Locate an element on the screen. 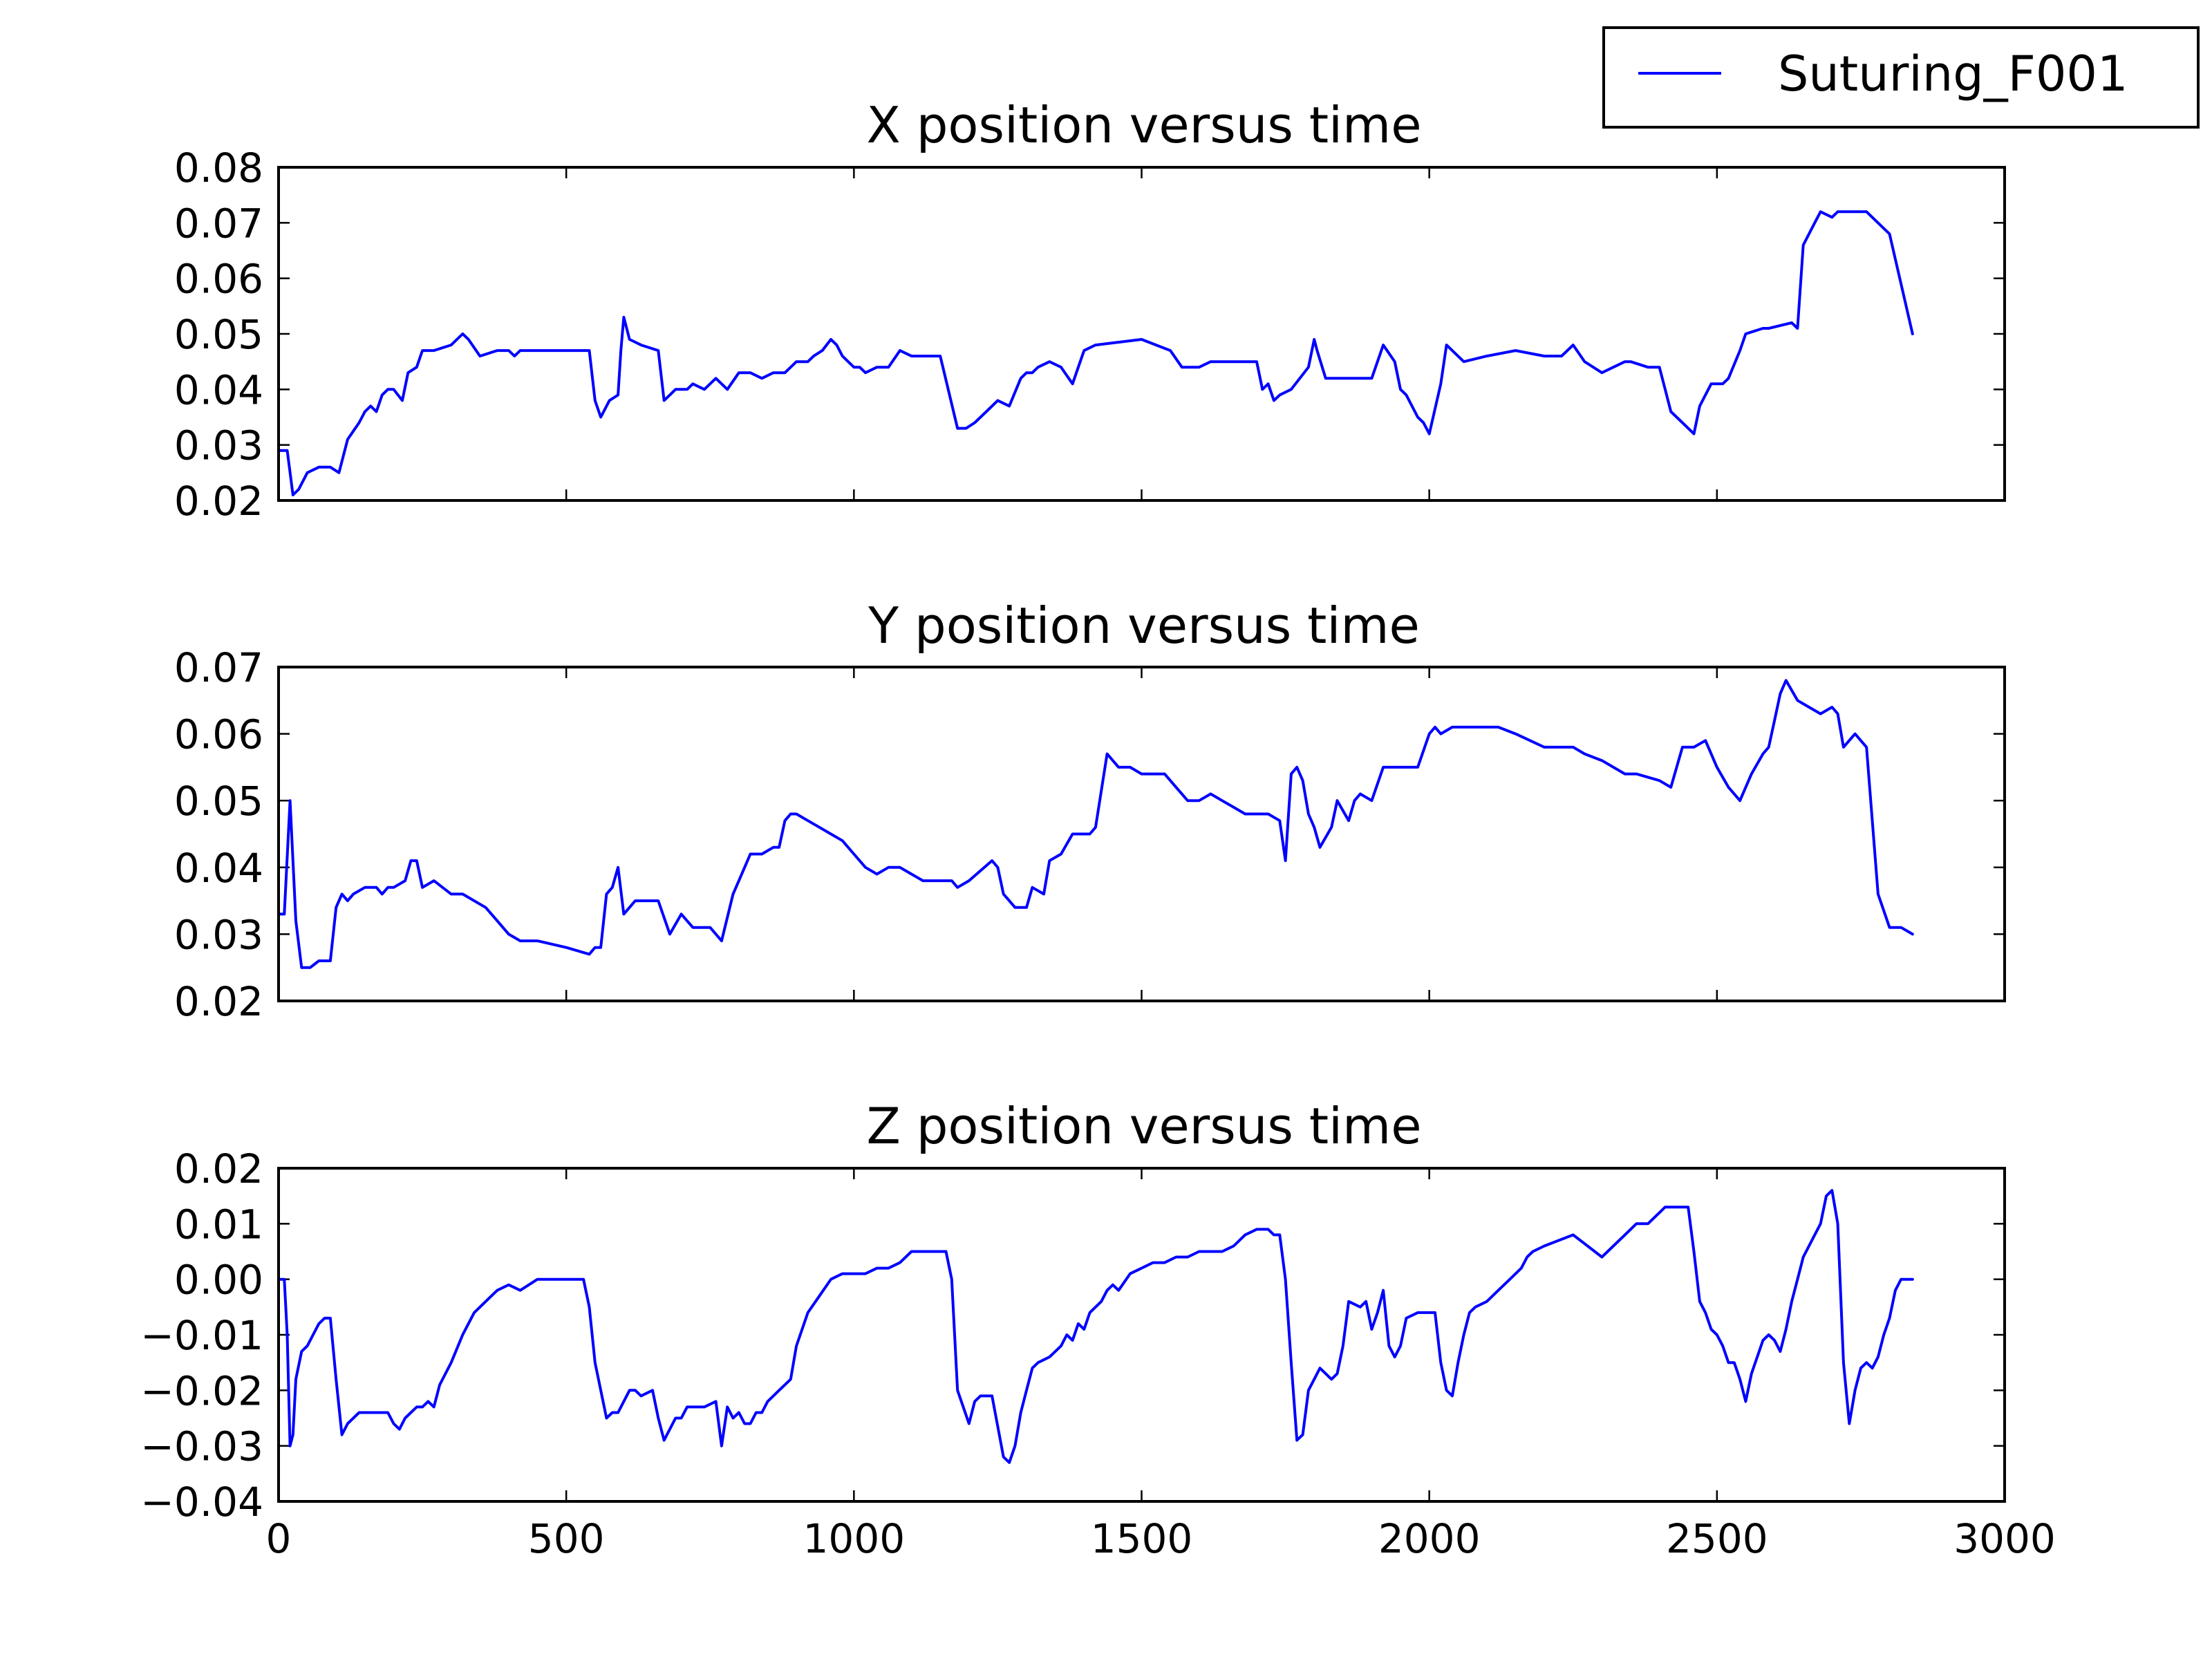 This screenshot has width=2212, height=1659. z-panel-y-tick-label: −0.01 is located at coordinates (201, 1335).